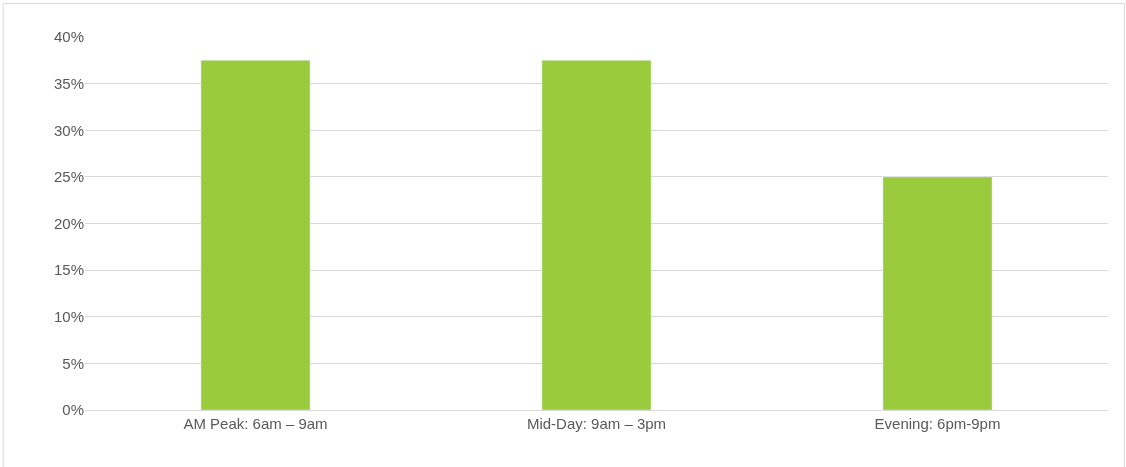 The width and height of the screenshot is (1126, 467). What do you see at coordinates (68, 83) in the screenshot?
I see `y-tick-label: 35%` at bounding box center [68, 83].